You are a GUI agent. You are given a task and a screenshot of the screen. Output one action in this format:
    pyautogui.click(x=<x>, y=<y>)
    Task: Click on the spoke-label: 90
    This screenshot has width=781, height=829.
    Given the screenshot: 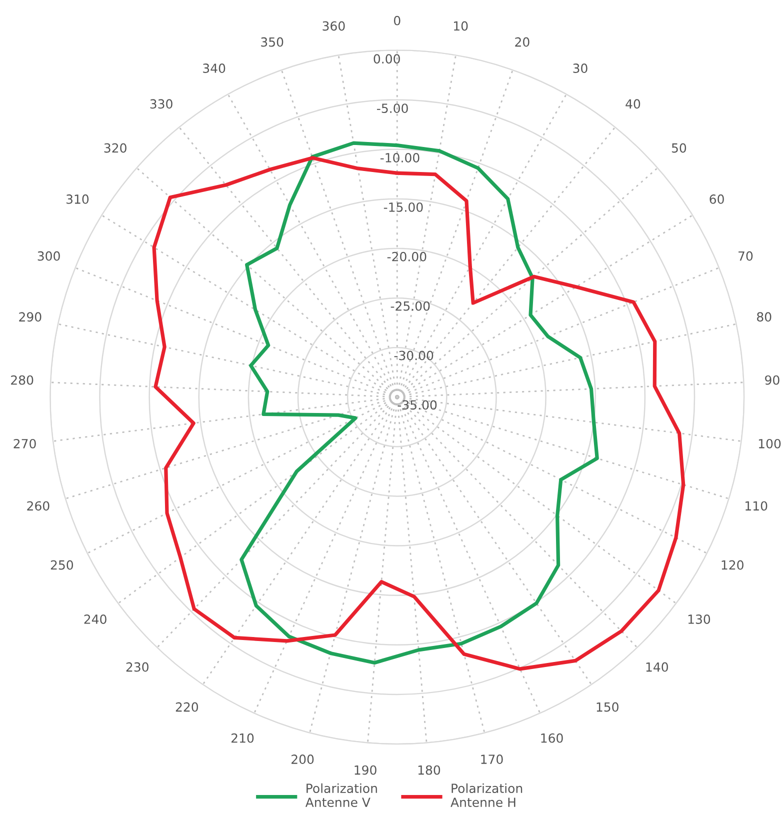 What is the action you would take?
    pyautogui.click(x=772, y=380)
    